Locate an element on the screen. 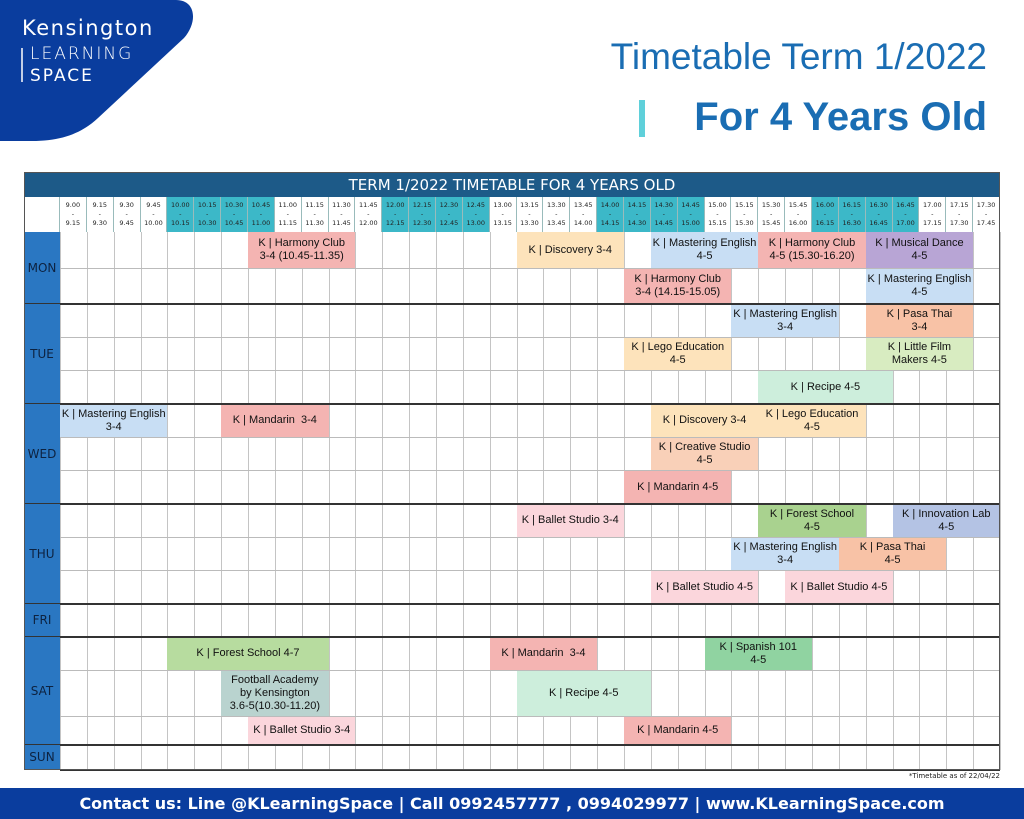 The height and width of the screenshot is (819, 1024). class-label: K | Little Film is located at coordinates (919, 346).